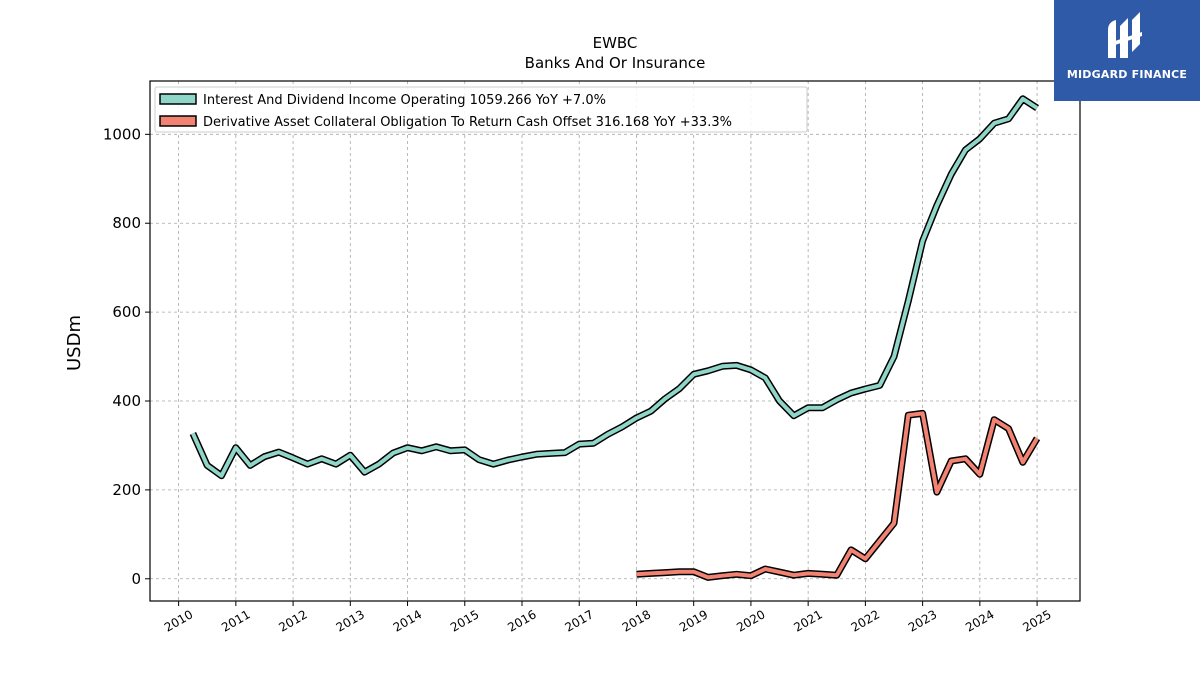  What do you see at coordinates (1036, 620) in the screenshot?
I see `x-tick-label: 2025` at bounding box center [1036, 620].